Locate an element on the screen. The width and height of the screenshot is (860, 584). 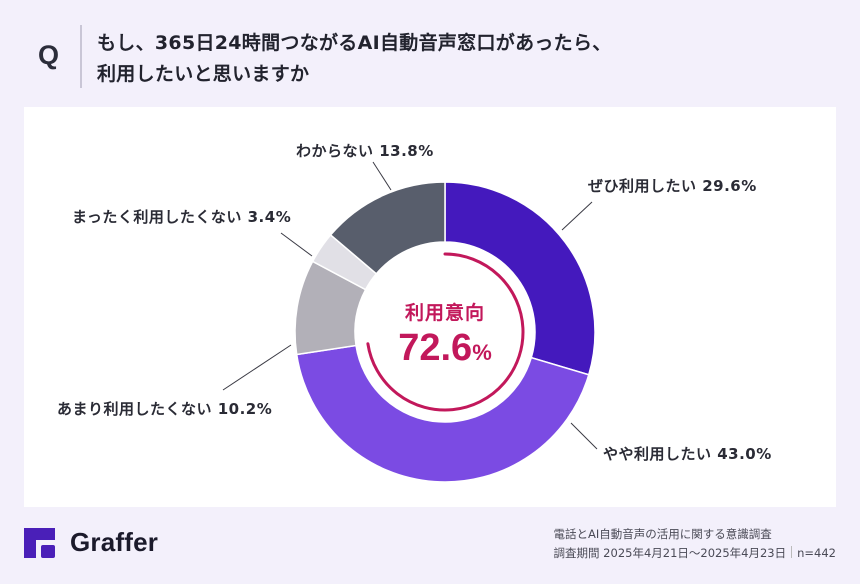
survey-title: 電話とAI自動音声の活用に関する意識調査 is located at coordinates (662, 534).